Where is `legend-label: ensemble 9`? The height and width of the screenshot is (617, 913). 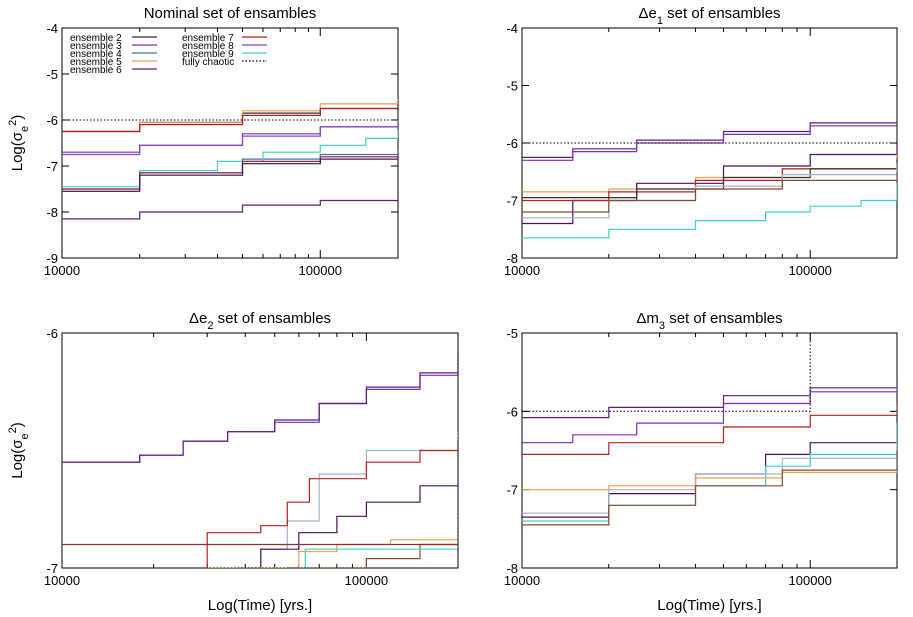
legend-label: ensemble 9 is located at coordinates (208, 54).